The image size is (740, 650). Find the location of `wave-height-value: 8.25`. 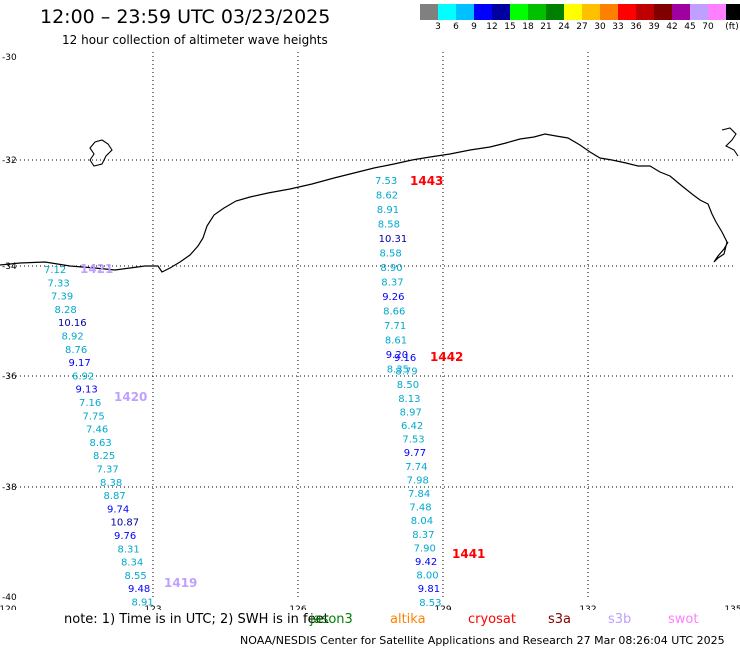

wave-height-value: 8.25 is located at coordinates (104, 456).